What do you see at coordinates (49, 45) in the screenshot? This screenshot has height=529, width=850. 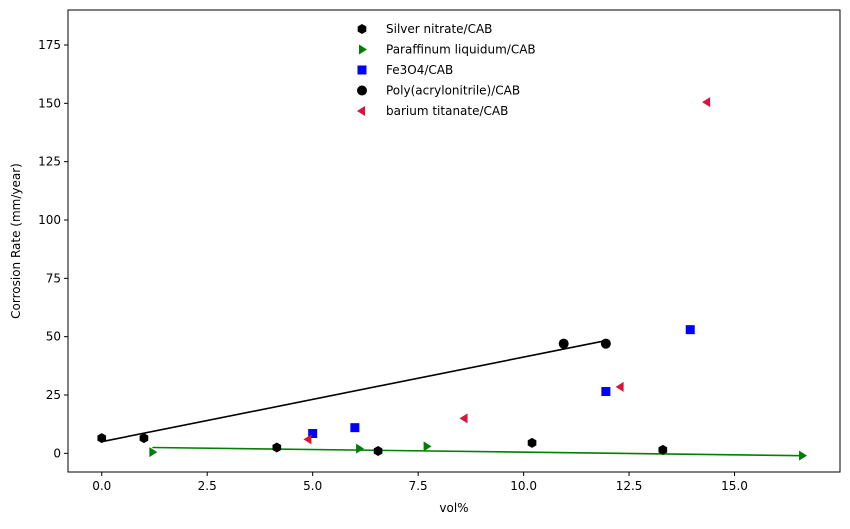 I see `y-tick-label: 175` at bounding box center [49, 45].